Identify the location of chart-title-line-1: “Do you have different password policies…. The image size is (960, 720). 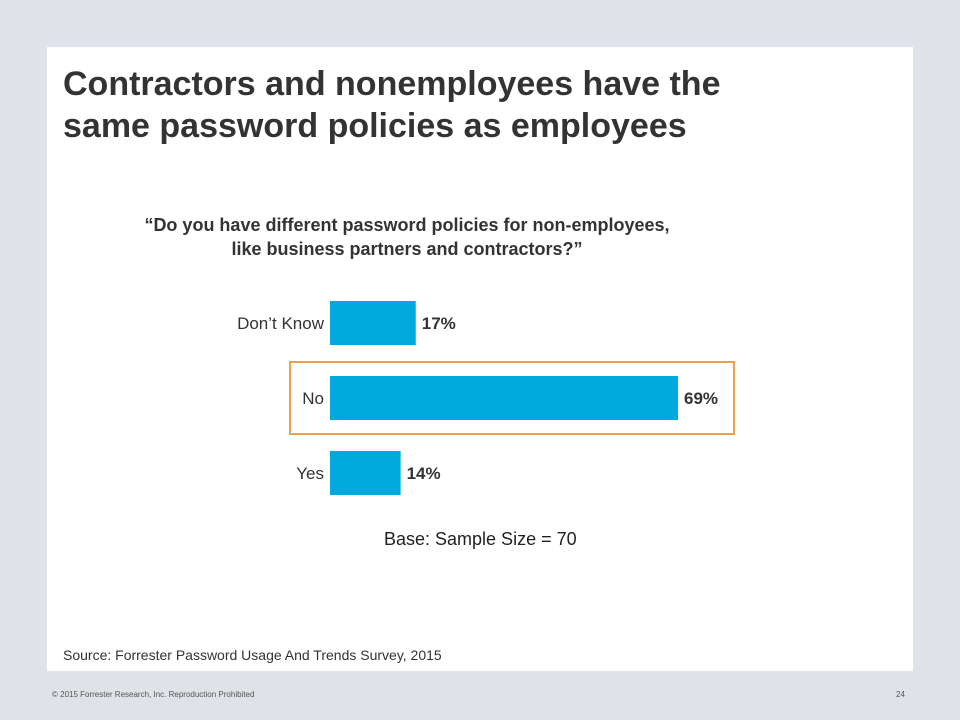
(407, 225).